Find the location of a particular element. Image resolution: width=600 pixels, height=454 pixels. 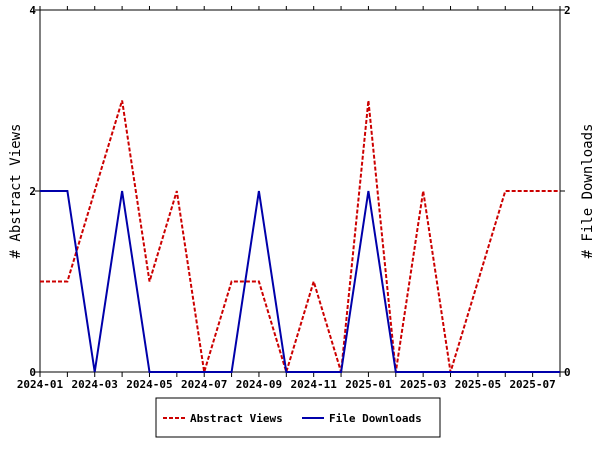

x-tick-label: 2024-01 is located at coordinates (40, 384).